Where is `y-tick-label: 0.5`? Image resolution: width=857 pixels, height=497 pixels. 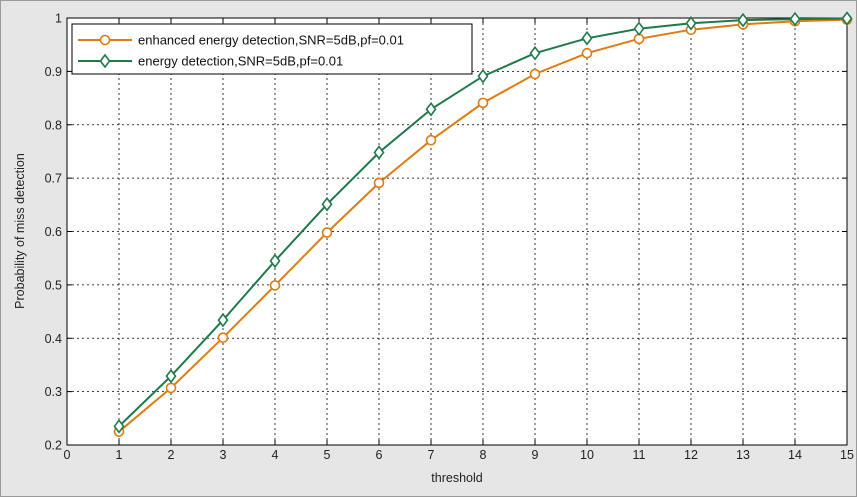 y-tick-label: 0.5 is located at coordinates (53, 285).